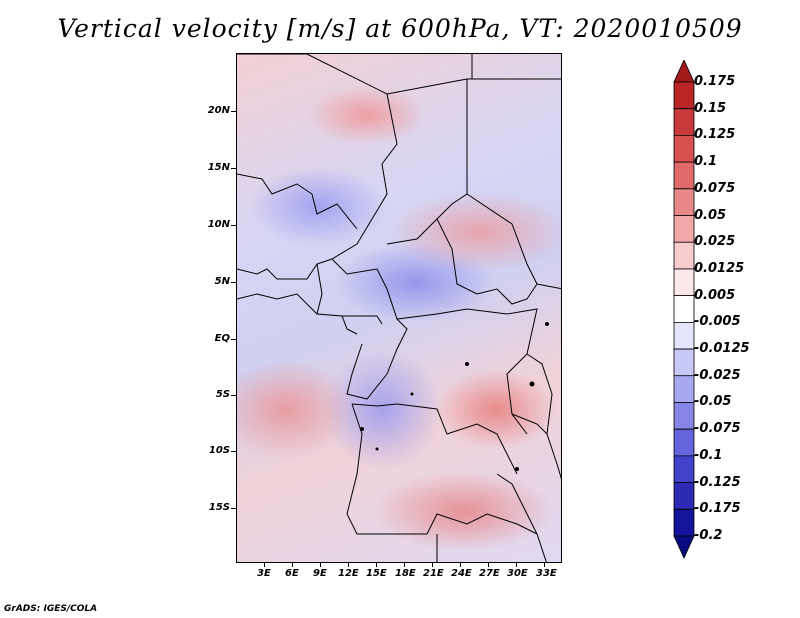 The width and height of the screenshot is (800, 618). Describe the element at coordinates (710, 215) in the screenshot. I see `colorbar-label: 0.05` at that location.